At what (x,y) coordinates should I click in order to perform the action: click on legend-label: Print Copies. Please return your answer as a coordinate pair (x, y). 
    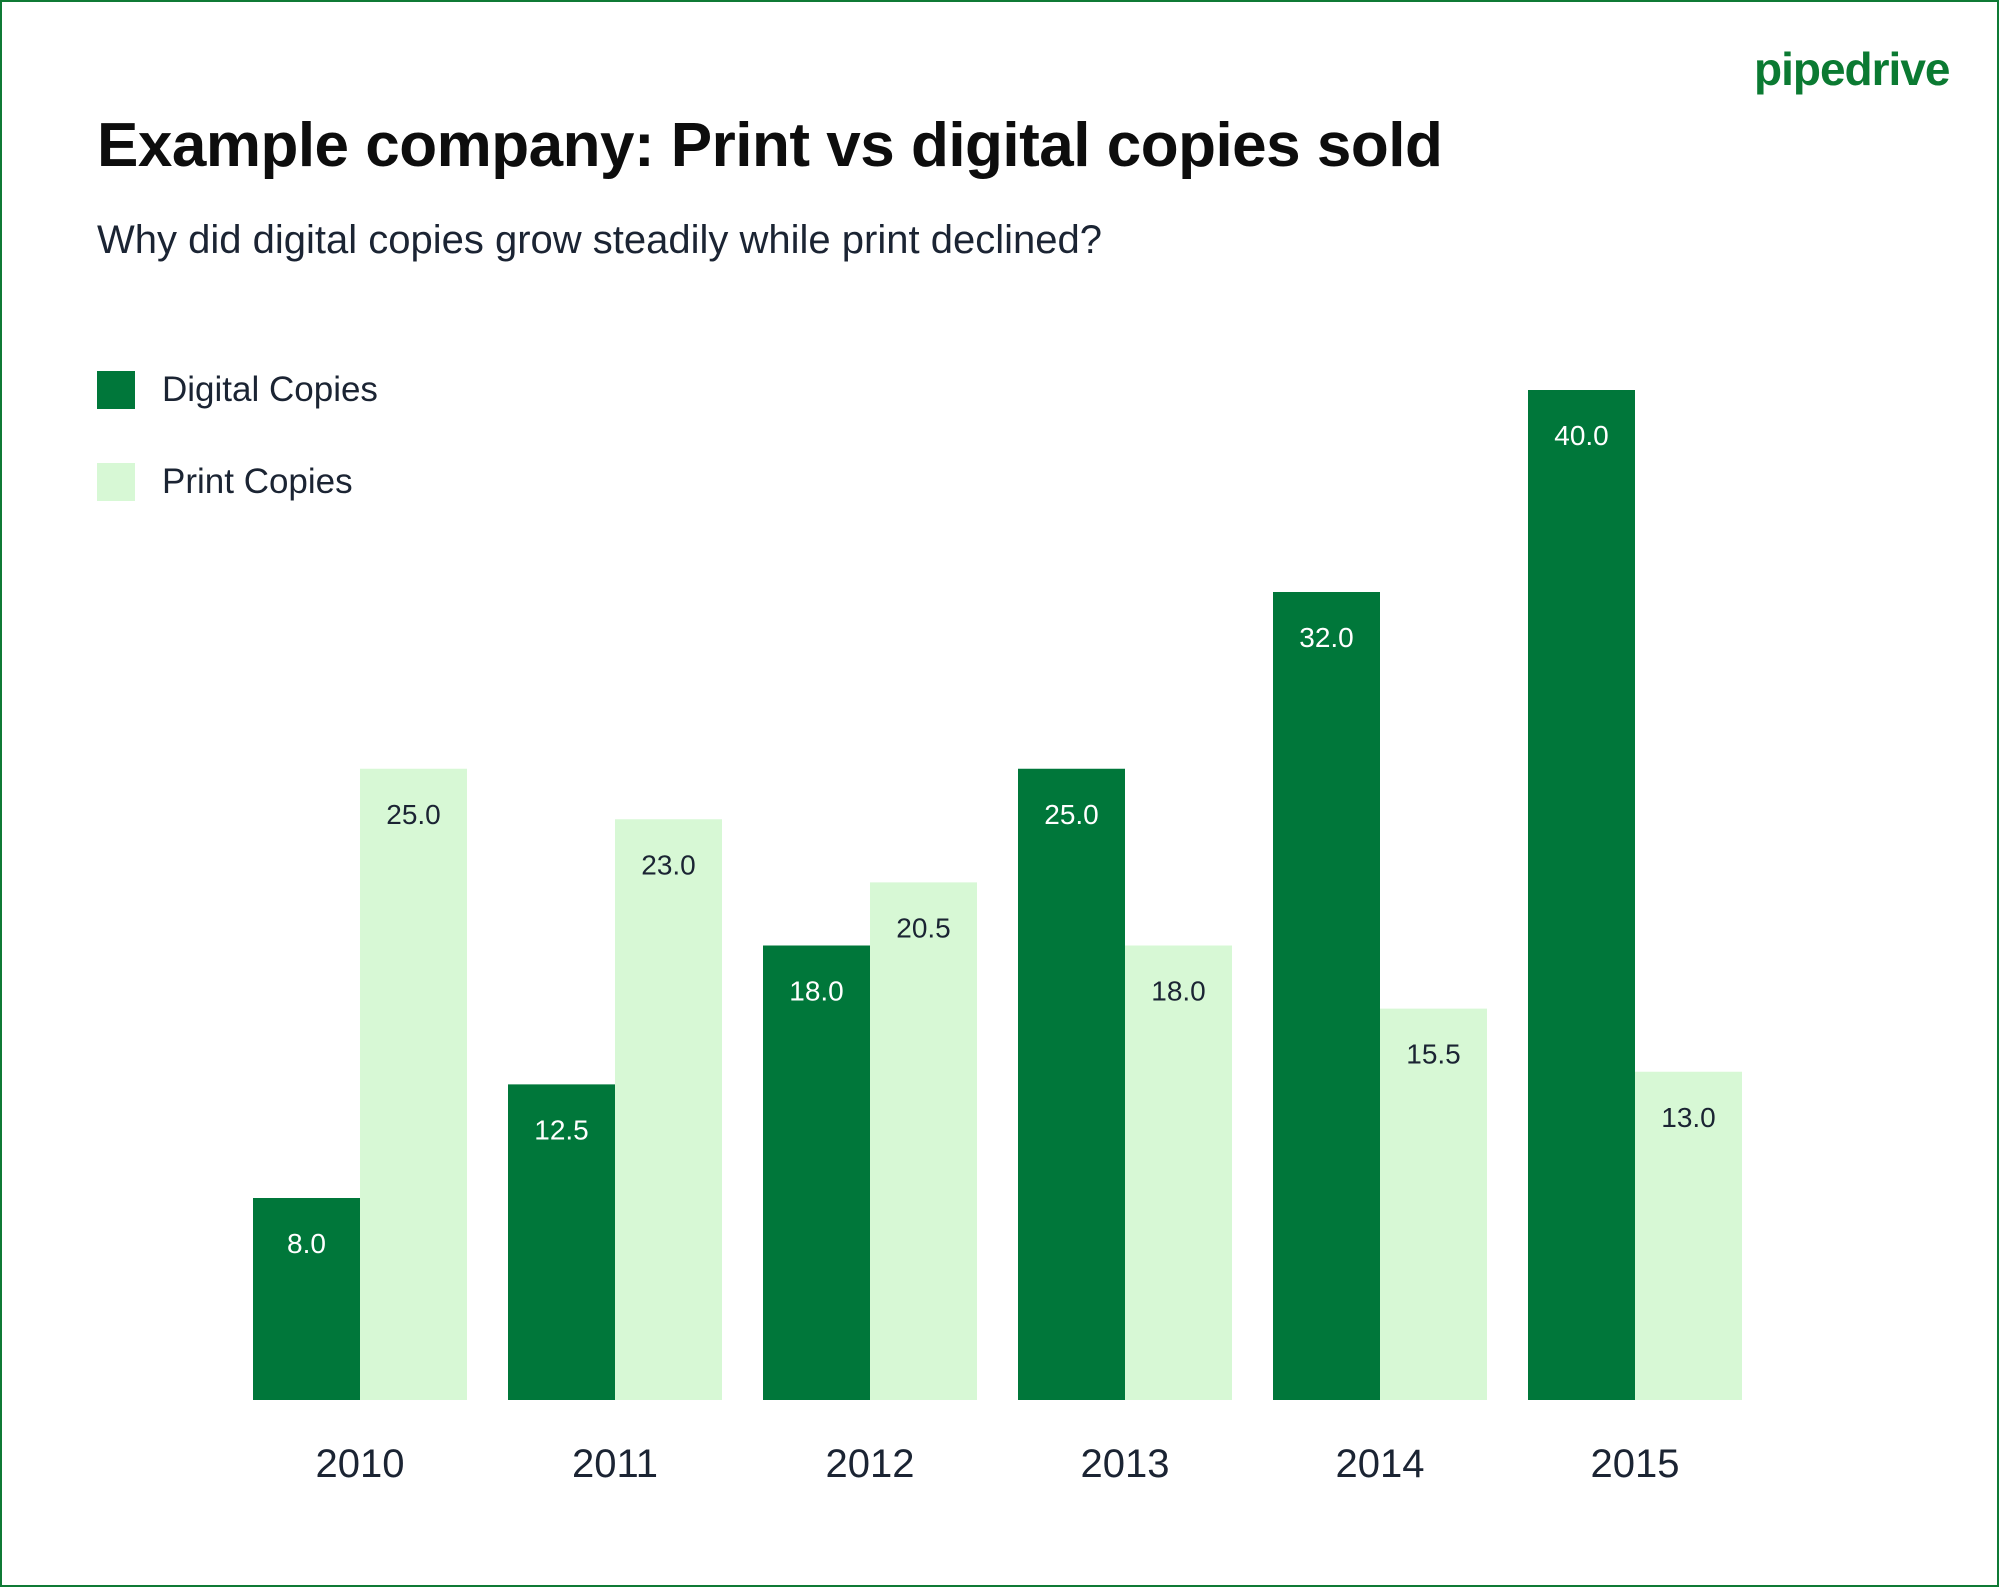
    Looking at the image, I should click on (257, 481).